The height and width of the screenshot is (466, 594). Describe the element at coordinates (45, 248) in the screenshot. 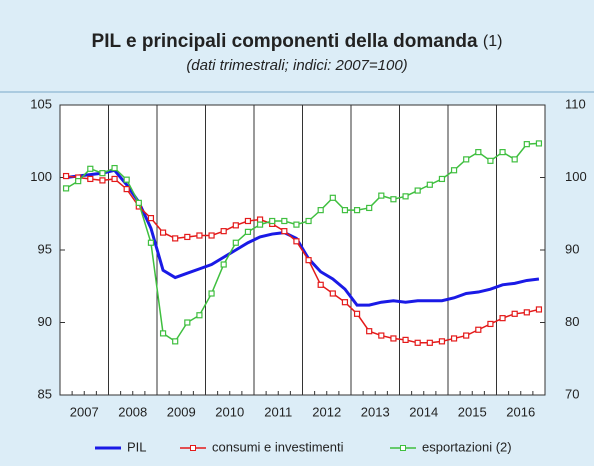

I see `y-tick-label: 95` at that location.